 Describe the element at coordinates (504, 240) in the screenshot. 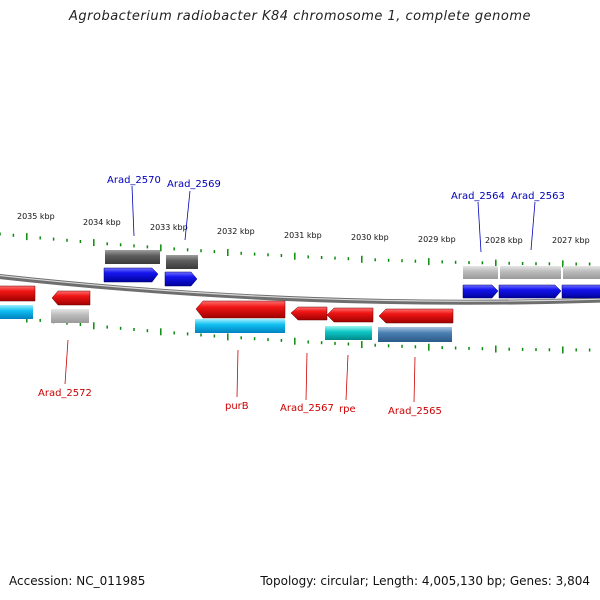

I see `ruler-label: 2028 kbp` at that location.